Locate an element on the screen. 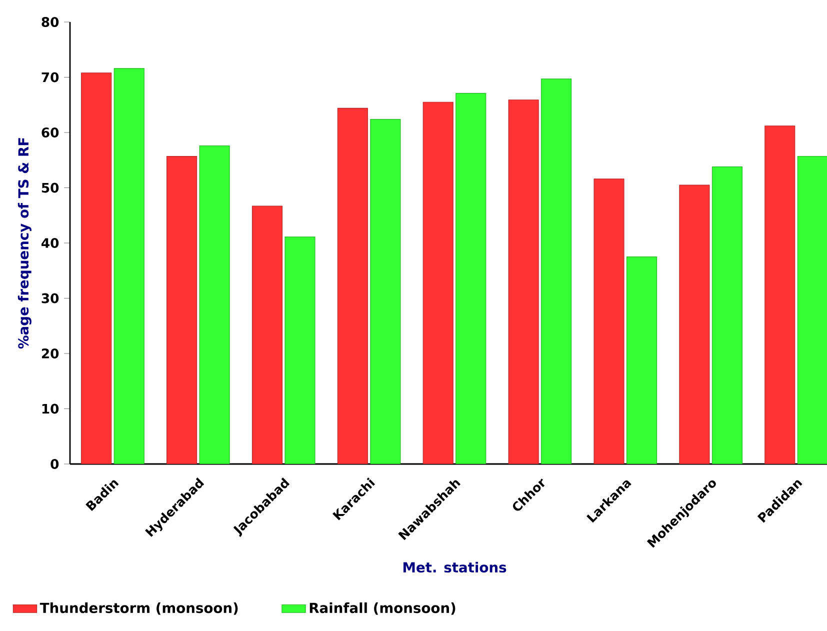  y-tick-label: 40 is located at coordinates (50, 243).